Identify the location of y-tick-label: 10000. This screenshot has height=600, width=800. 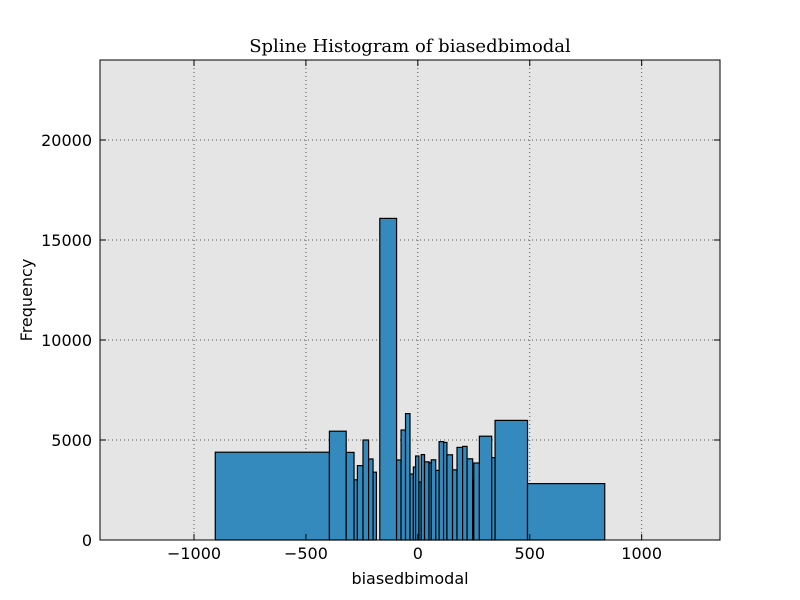
(66, 340).